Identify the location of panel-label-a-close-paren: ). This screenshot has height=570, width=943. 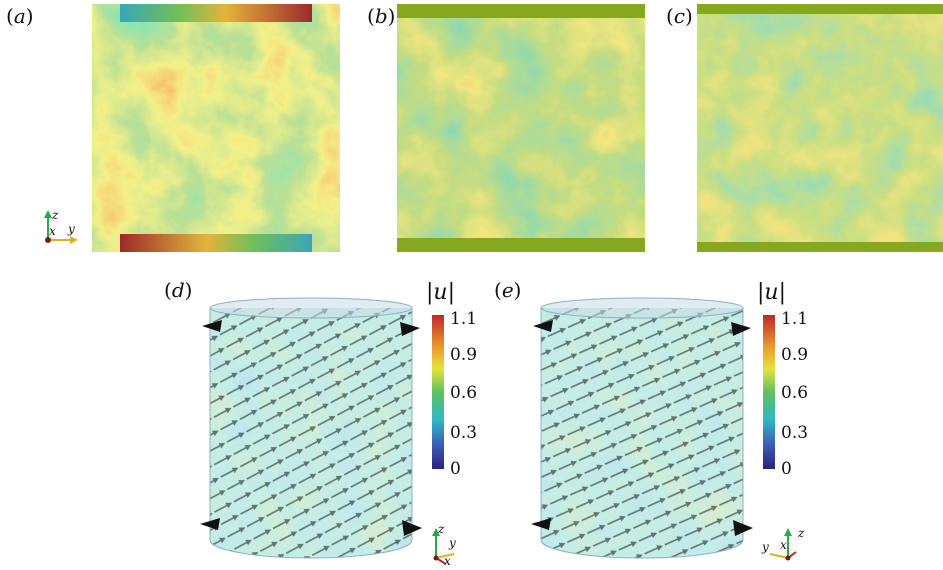
(29, 16).